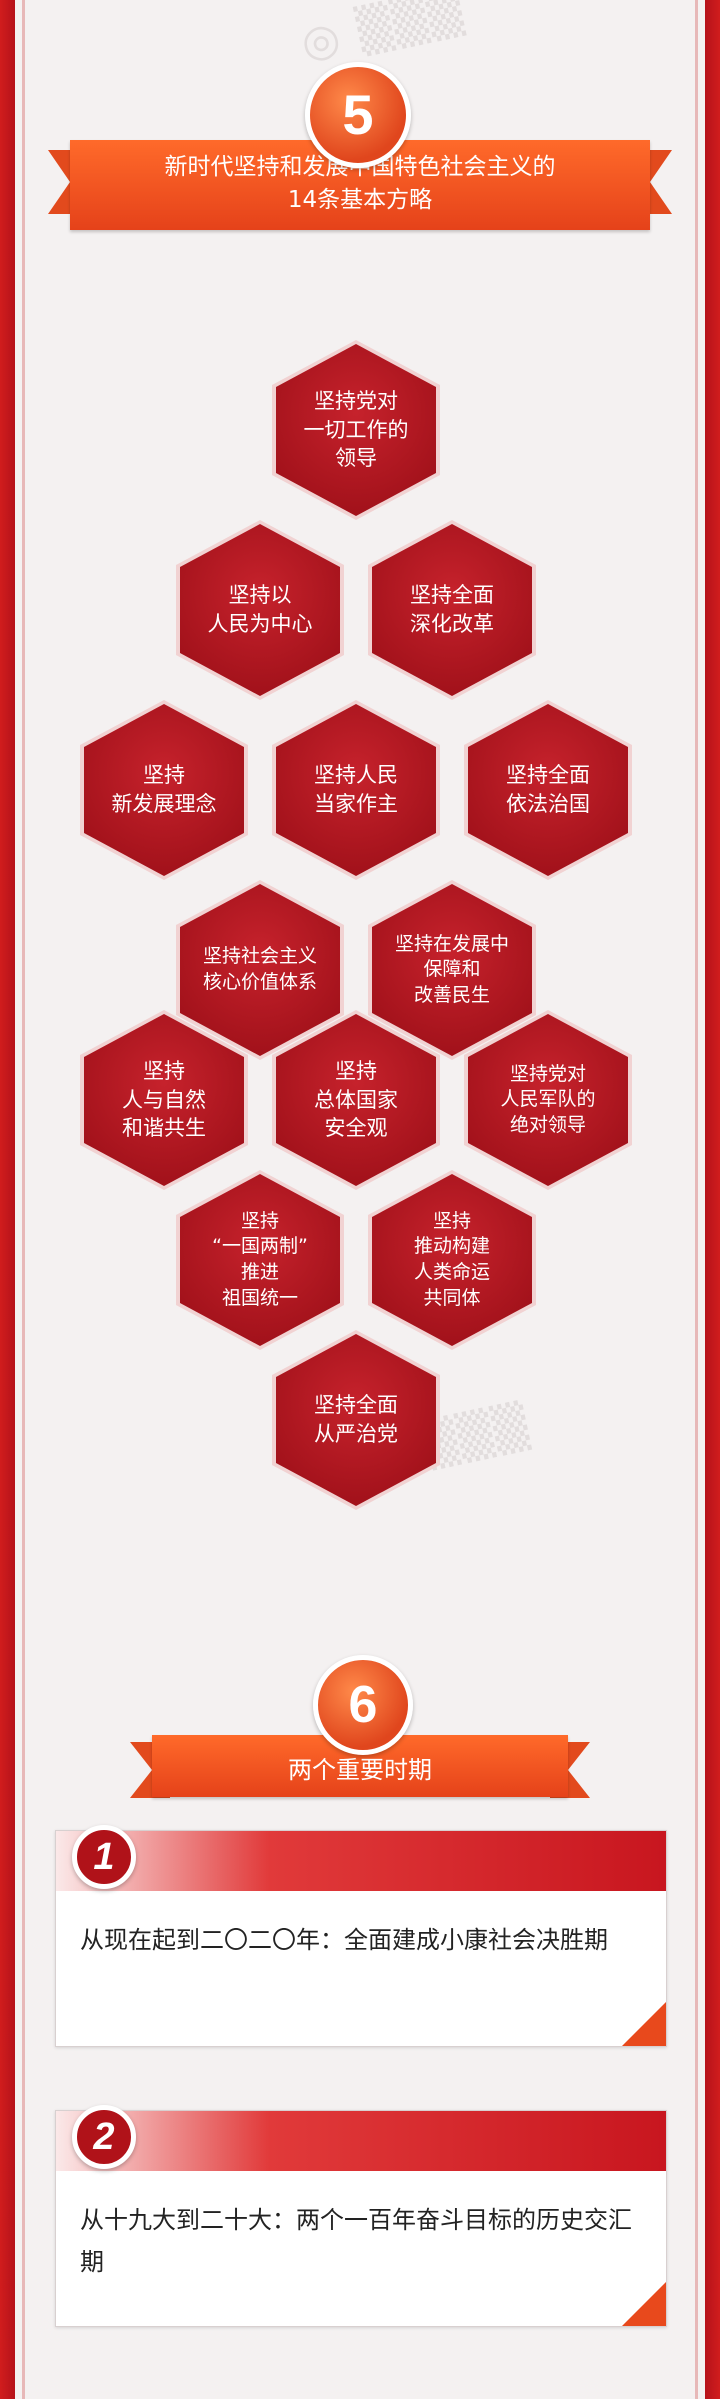 This screenshot has height=2399, width=720. Describe the element at coordinates (382, 35) in the screenshot. I see `watermark-logo-icon: ◎ ▒▒▒` at that location.